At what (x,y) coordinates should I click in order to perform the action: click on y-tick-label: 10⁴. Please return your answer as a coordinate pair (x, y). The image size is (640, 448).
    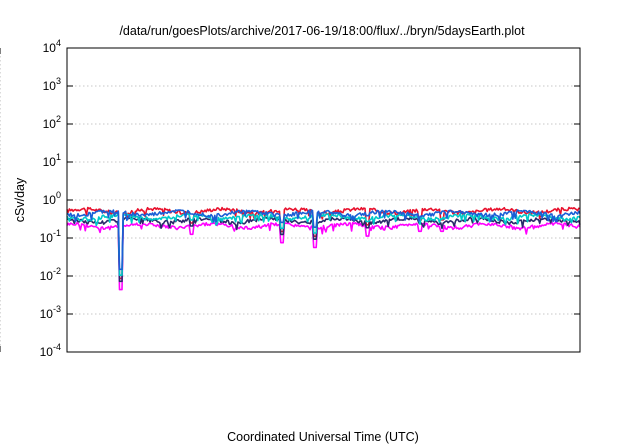
    Looking at the image, I should click on (52, 46).